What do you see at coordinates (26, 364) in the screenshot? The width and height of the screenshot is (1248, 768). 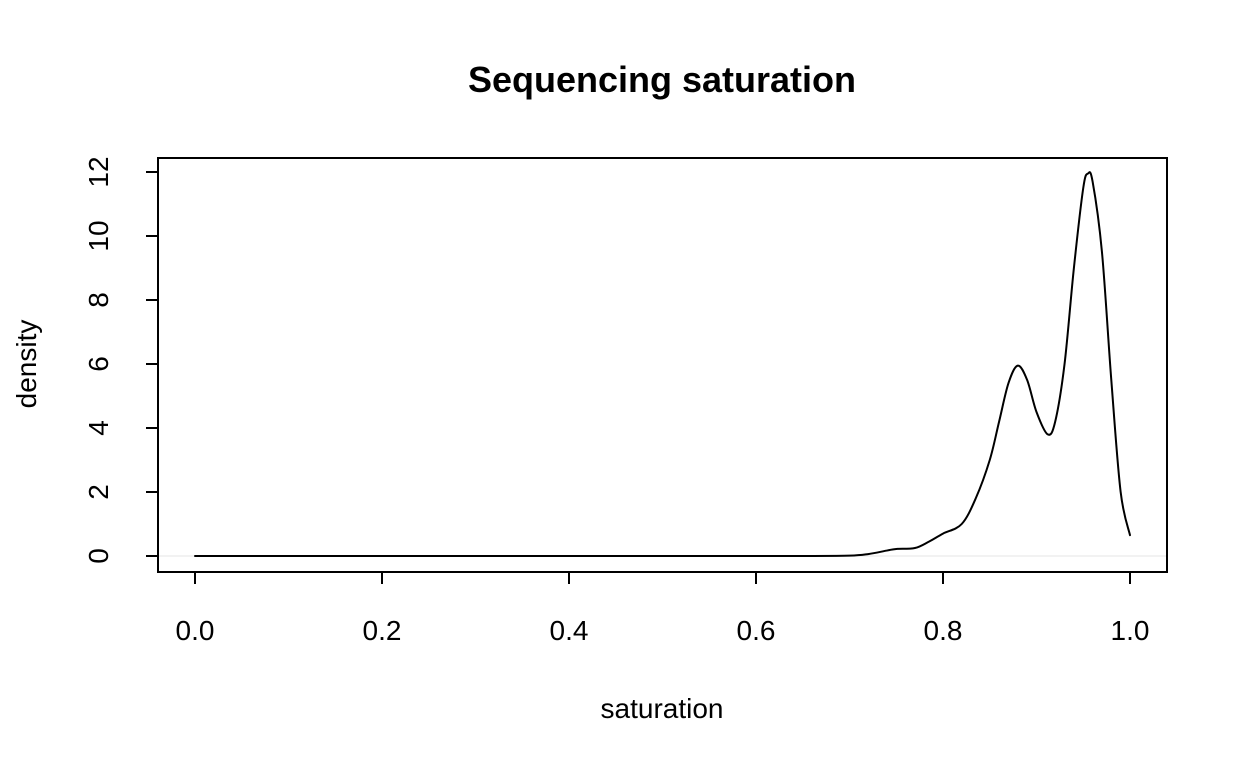 I see `y-axis-label: density` at bounding box center [26, 364].